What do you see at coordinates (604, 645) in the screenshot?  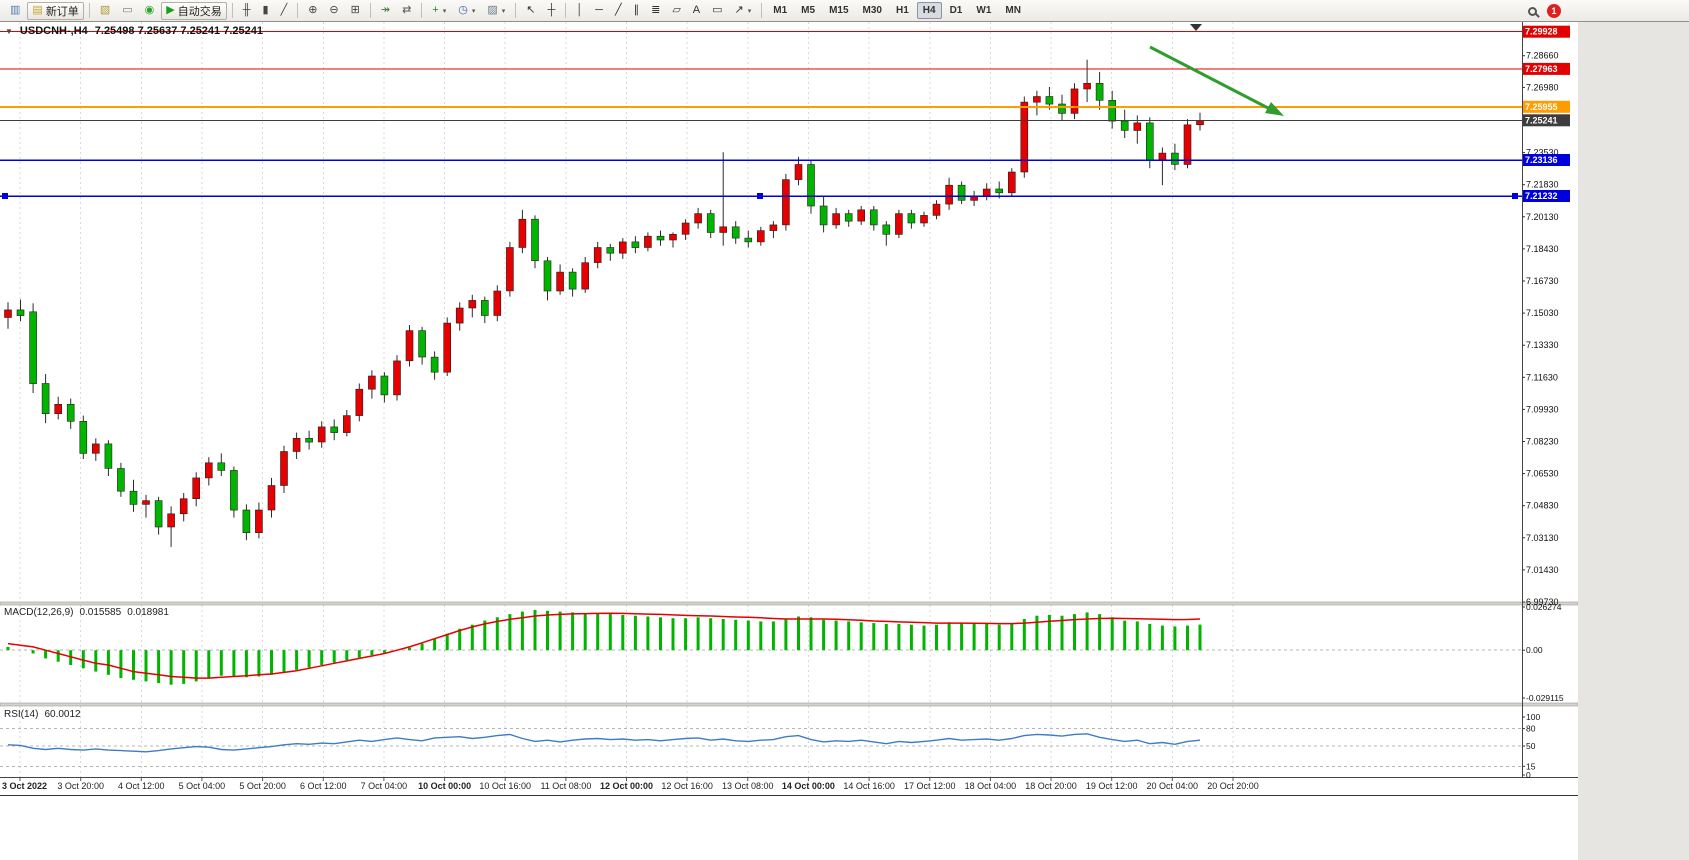 I see `macd-signal-line` at bounding box center [604, 645].